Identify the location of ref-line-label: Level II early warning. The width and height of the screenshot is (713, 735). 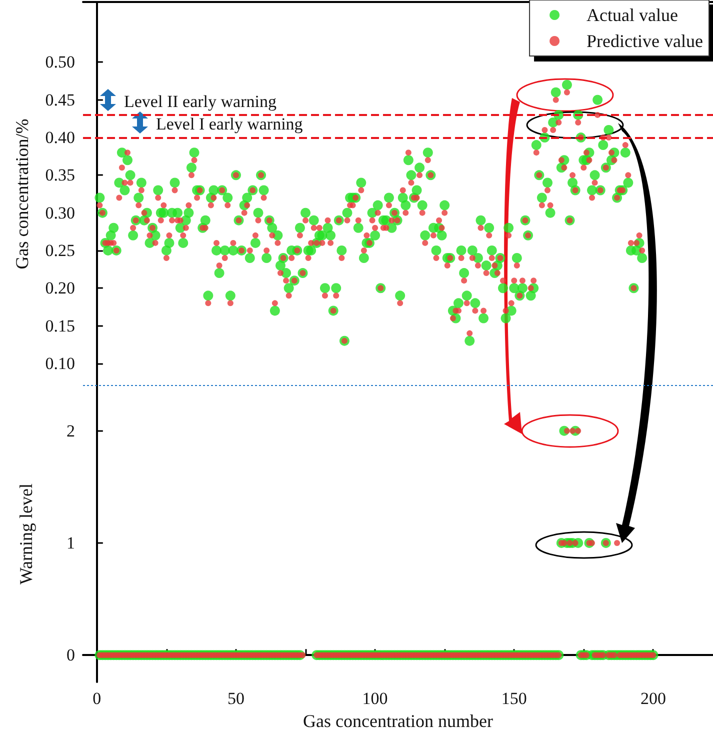
(200, 101).